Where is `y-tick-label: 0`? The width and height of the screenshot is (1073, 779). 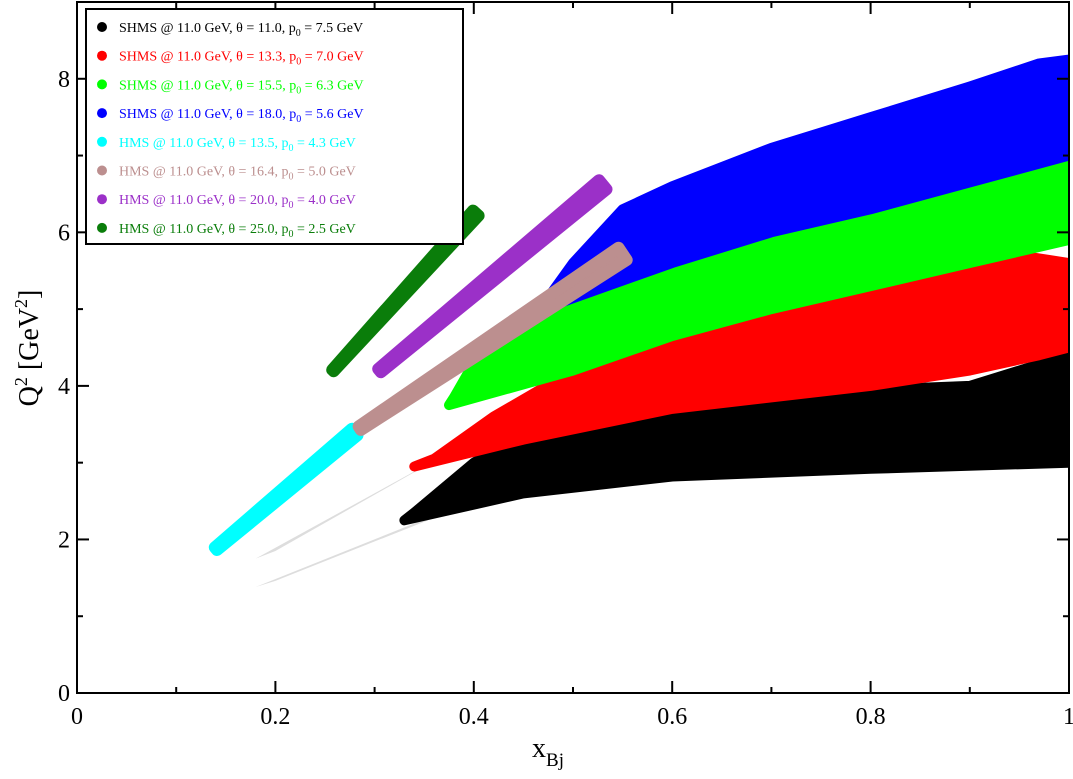 y-tick-label: 0 is located at coordinates (64, 694).